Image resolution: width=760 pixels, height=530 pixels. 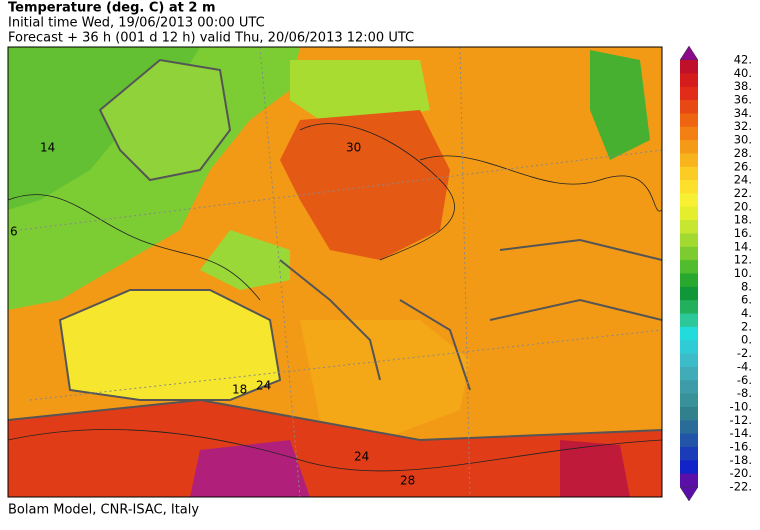 What do you see at coordinates (743, 273) in the screenshot?
I see `colorbar-label: 10.` at bounding box center [743, 273].